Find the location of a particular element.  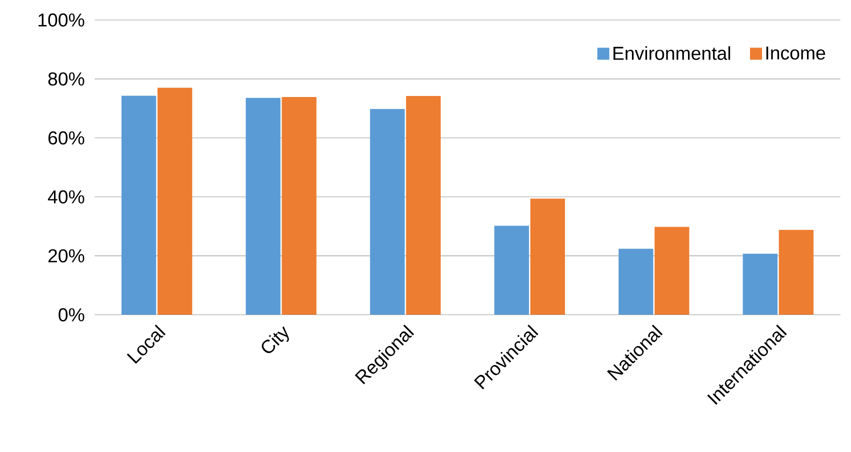

legend-label: Income is located at coordinates (796, 53).